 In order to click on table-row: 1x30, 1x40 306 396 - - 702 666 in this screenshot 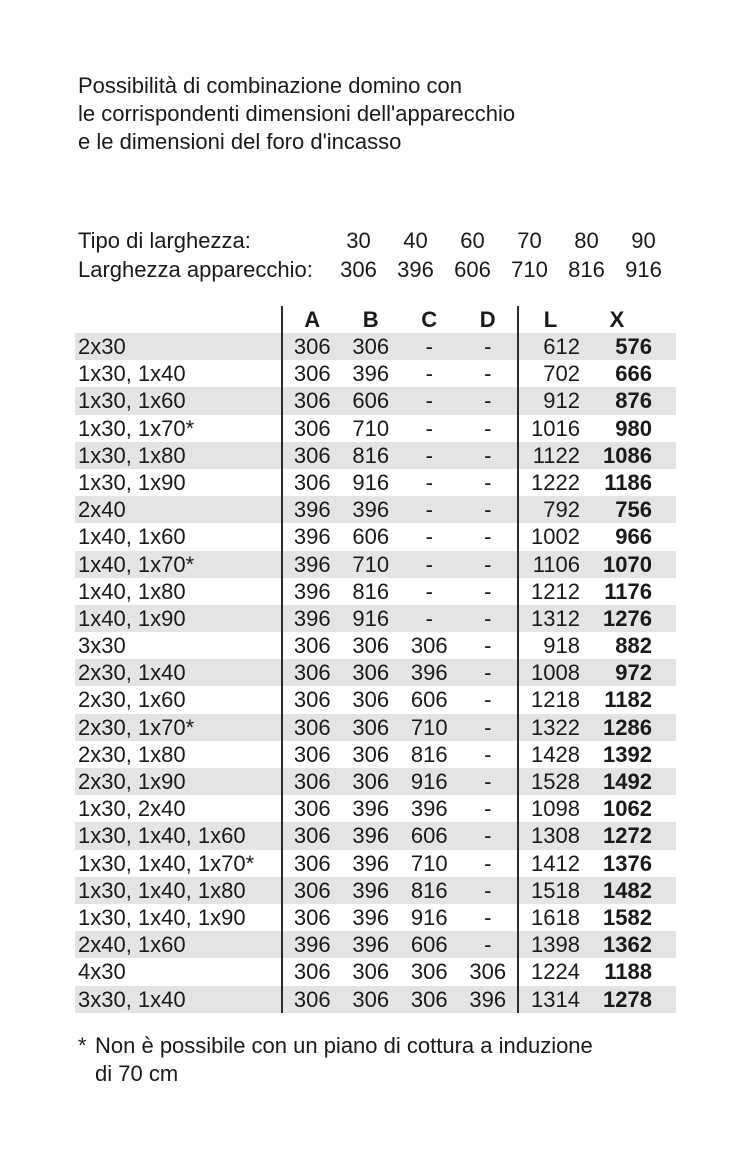, I will do `click(375, 374)`.